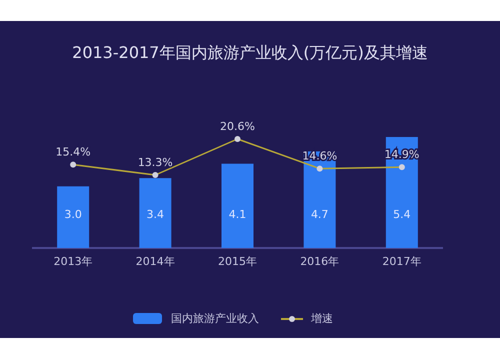 This screenshot has height=362, width=500. I want to click on chart-title: 2013-2017年国内旅游产业收入(万亿元)及其增速, so click(250, 52).